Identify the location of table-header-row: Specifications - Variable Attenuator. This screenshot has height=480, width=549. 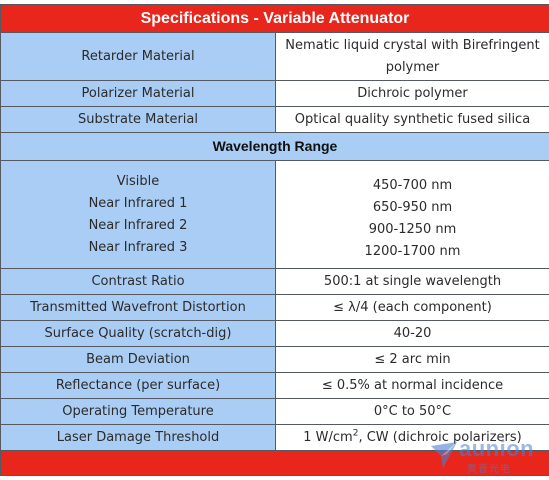
(274, 18).